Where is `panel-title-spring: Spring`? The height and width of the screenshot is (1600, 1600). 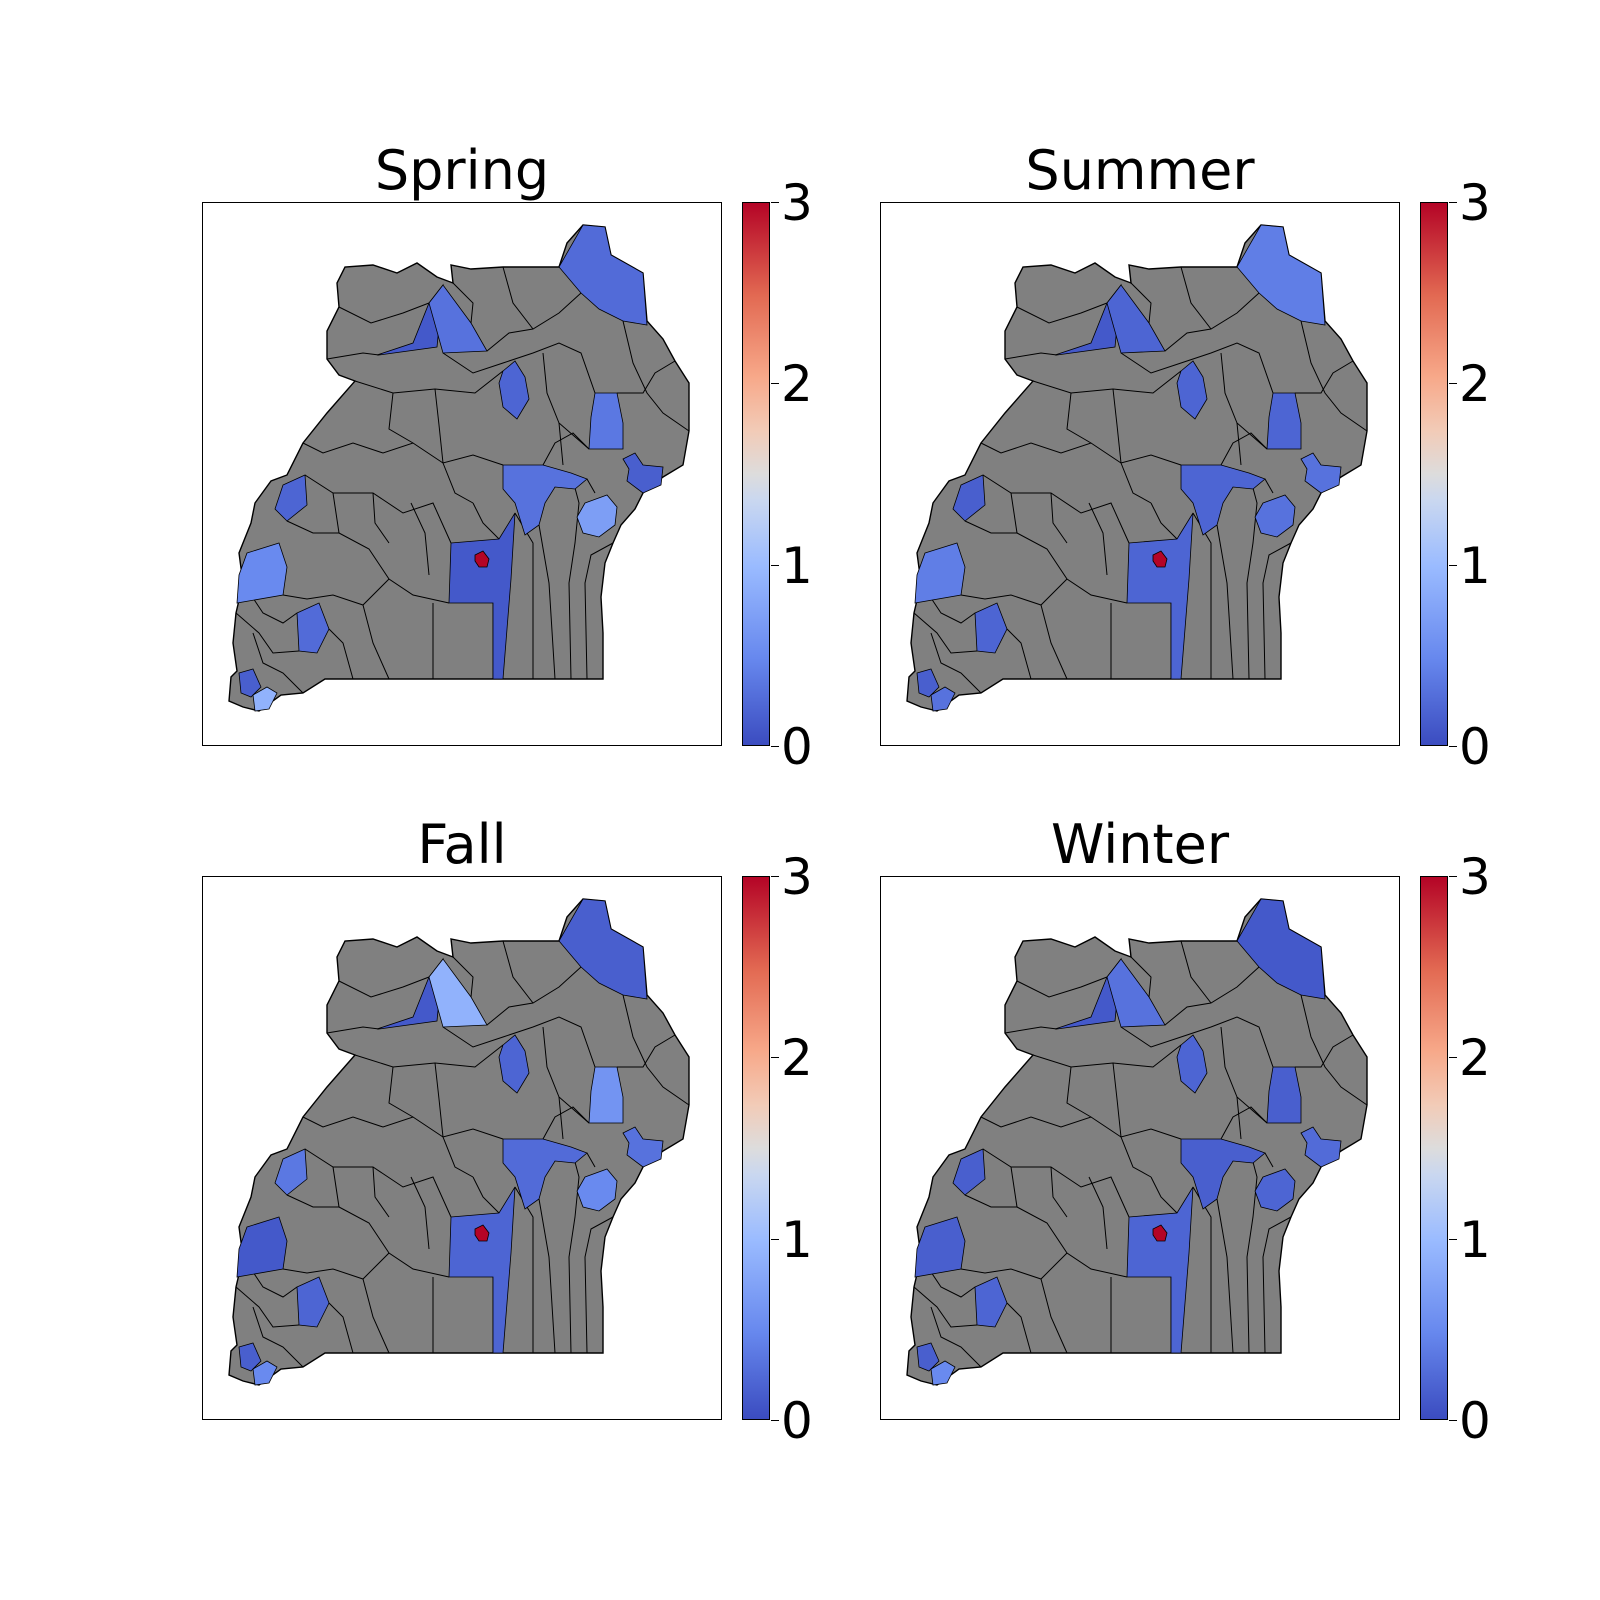
panel-title-spring: Spring is located at coordinates (462, 170).